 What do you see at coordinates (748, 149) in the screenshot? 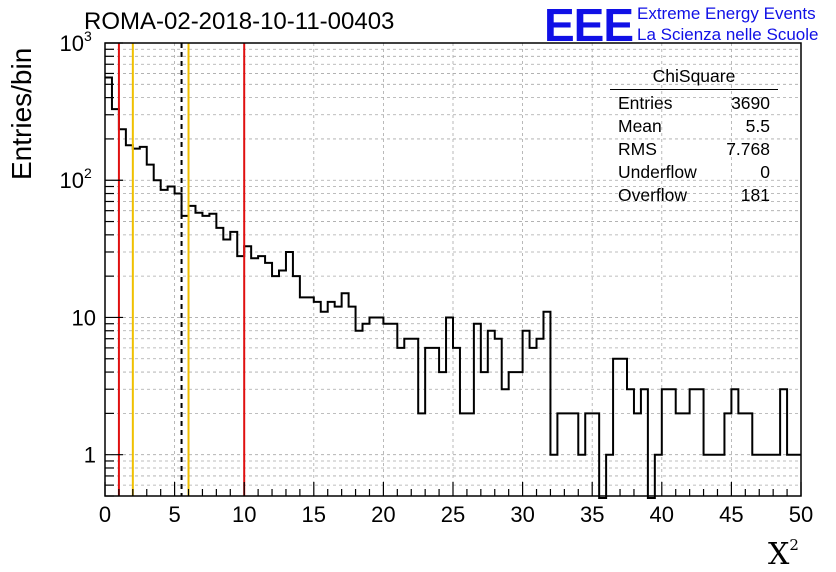
I see `stats-value: 7.768` at bounding box center [748, 149].